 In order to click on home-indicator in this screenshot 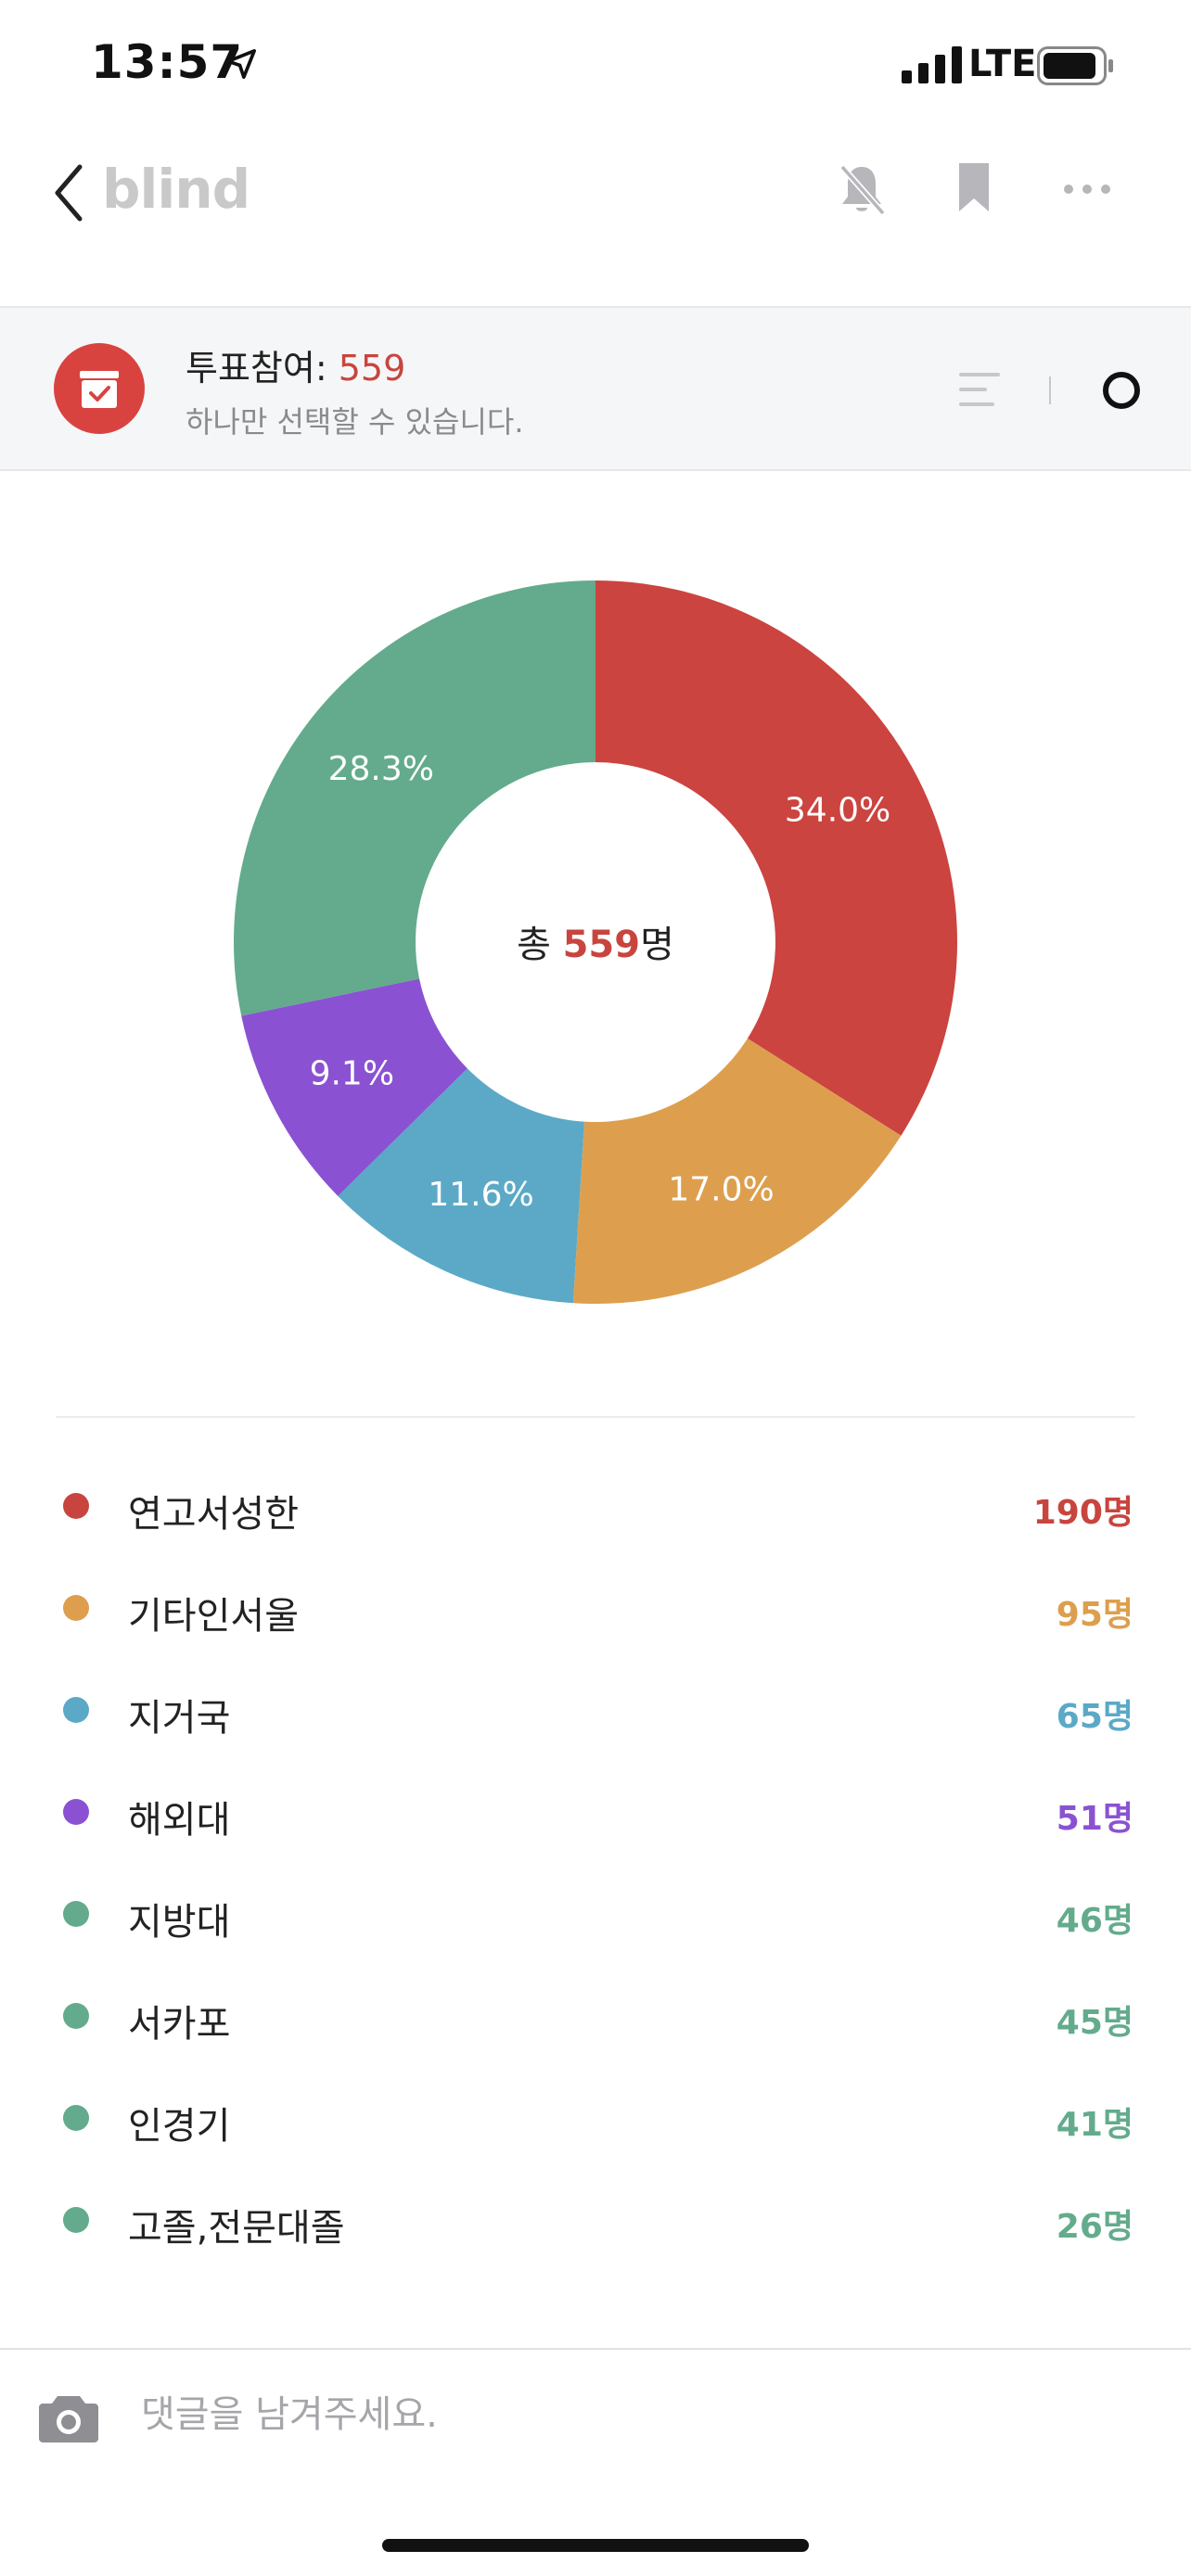, I will do `click(595, 2545)`.